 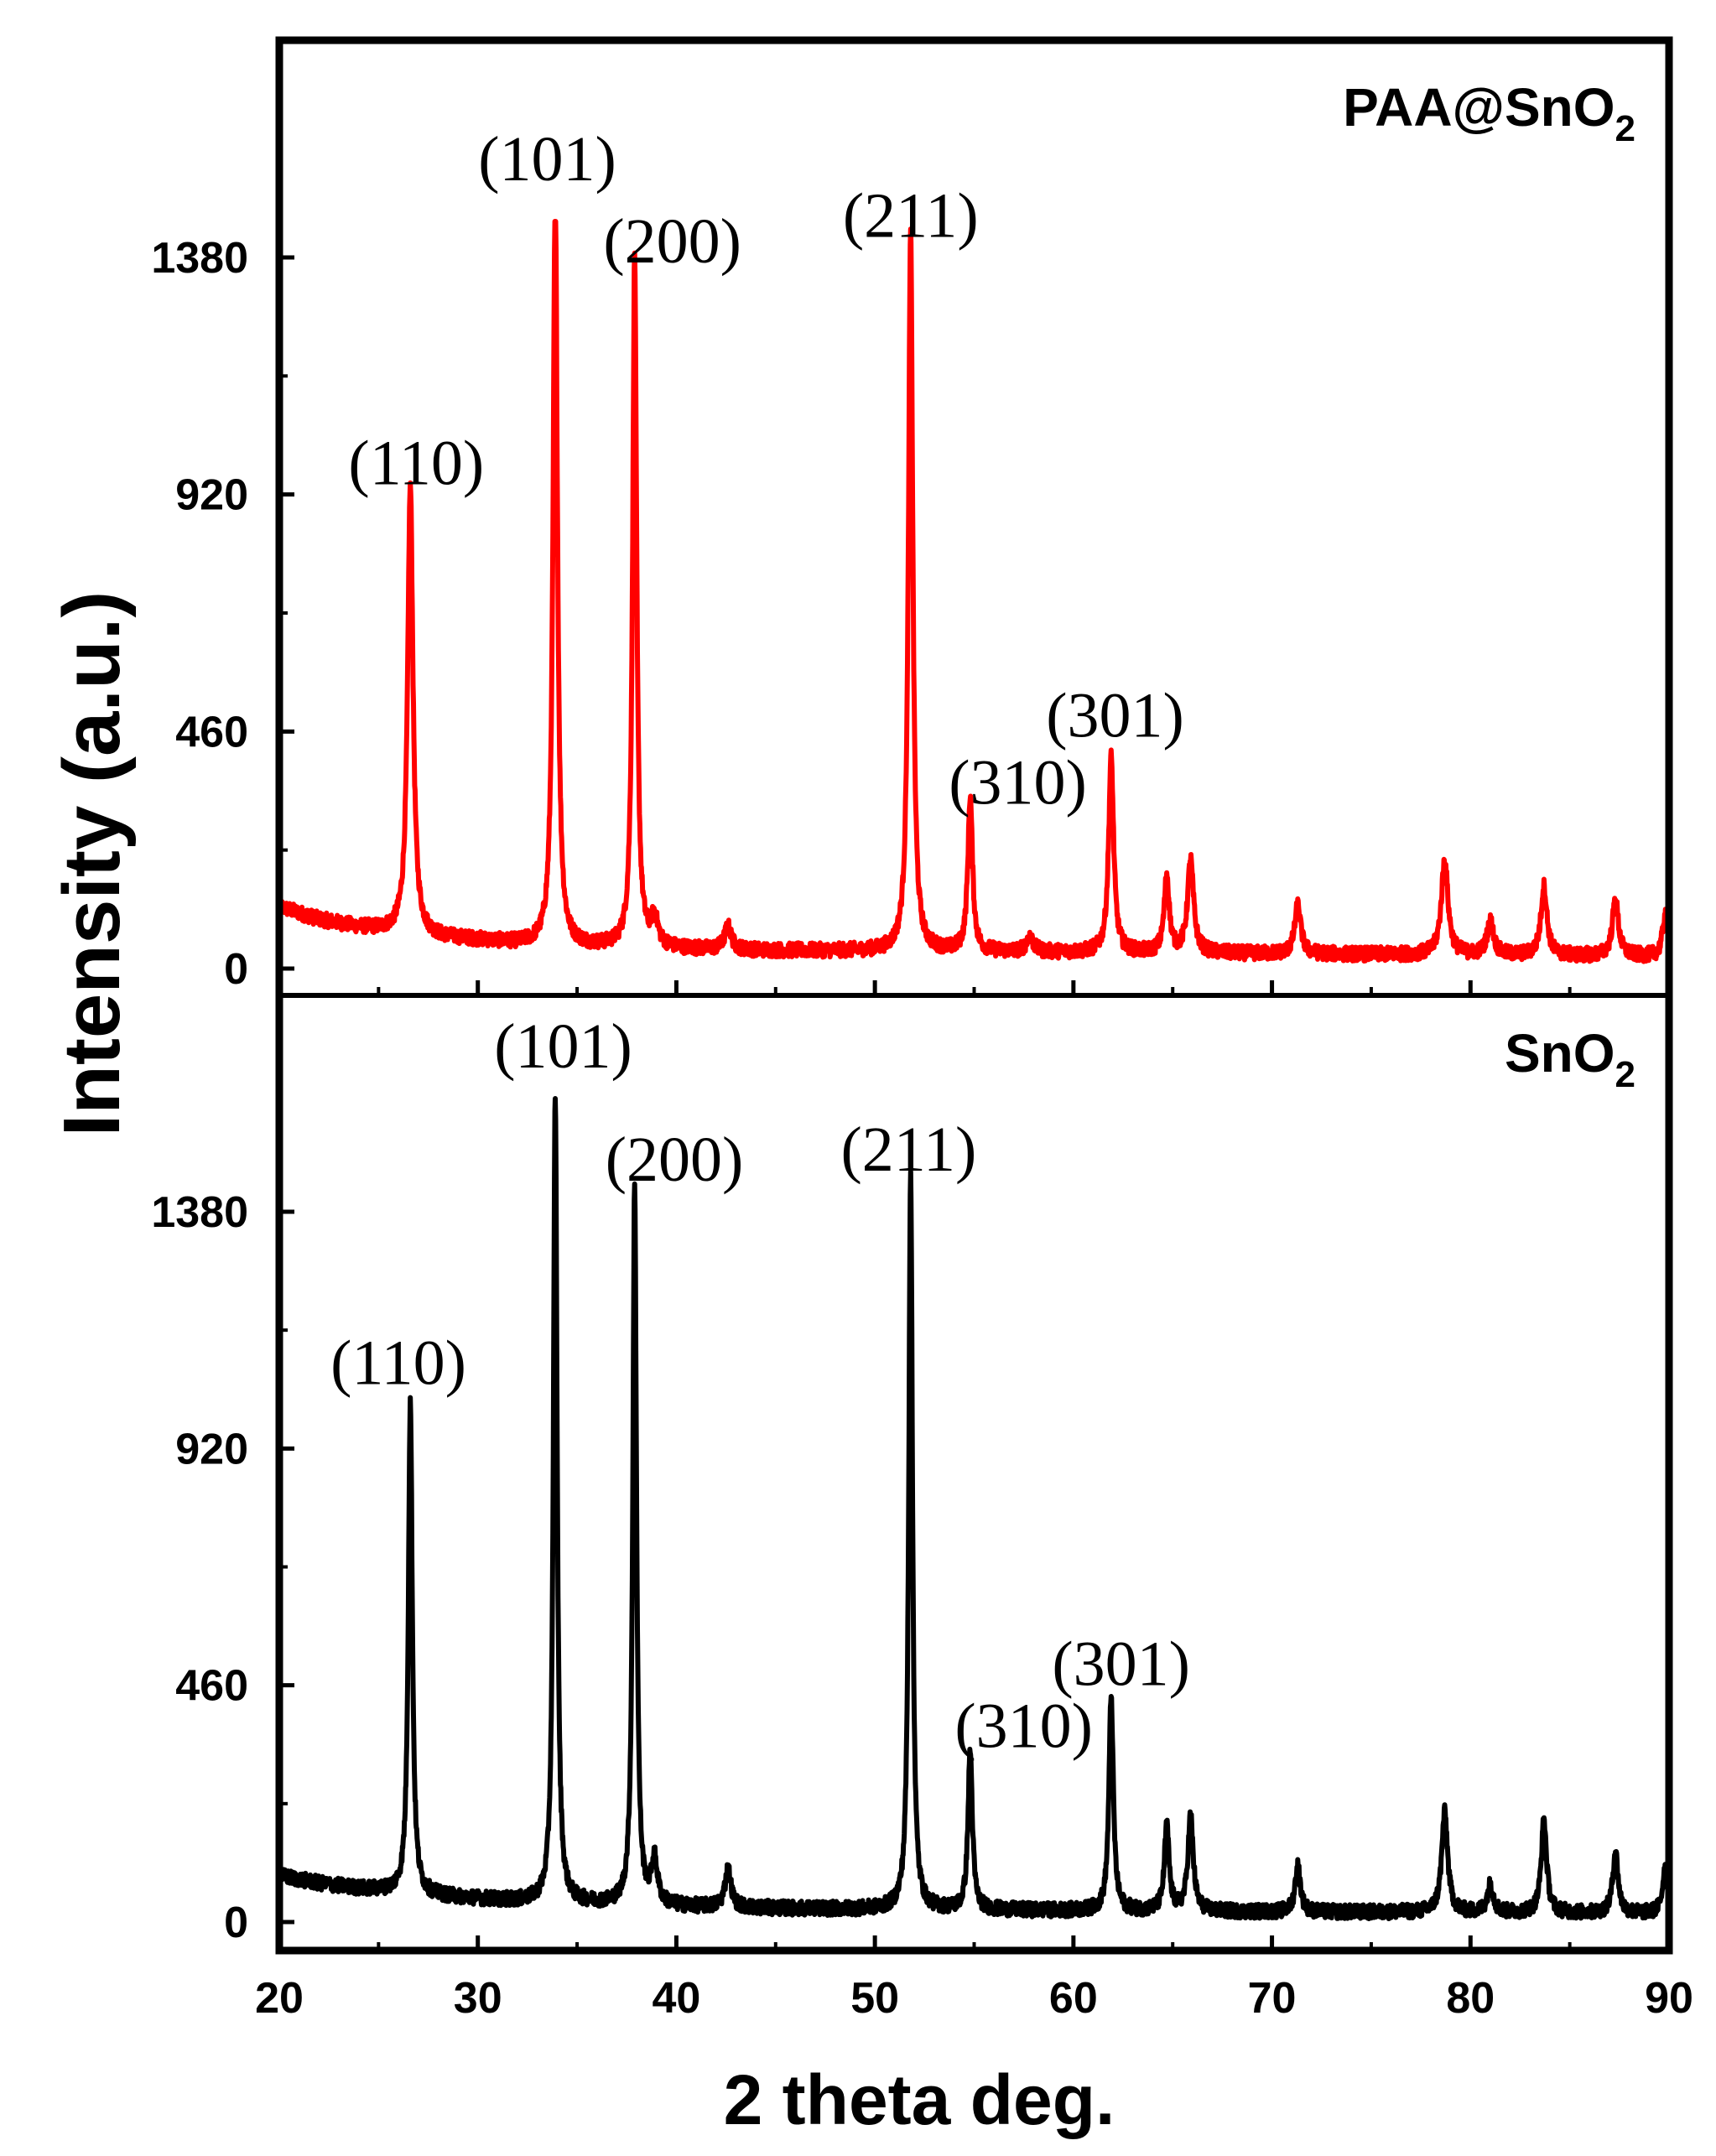 I want to click on x-tick-label: 90, so click(x=1669, y=1999).